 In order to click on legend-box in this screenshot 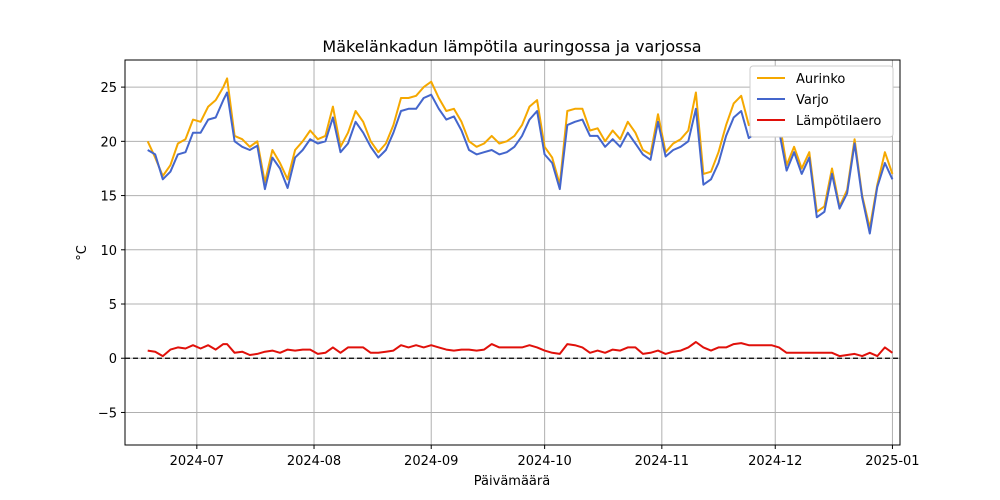, I will do `click(821, 101)`.